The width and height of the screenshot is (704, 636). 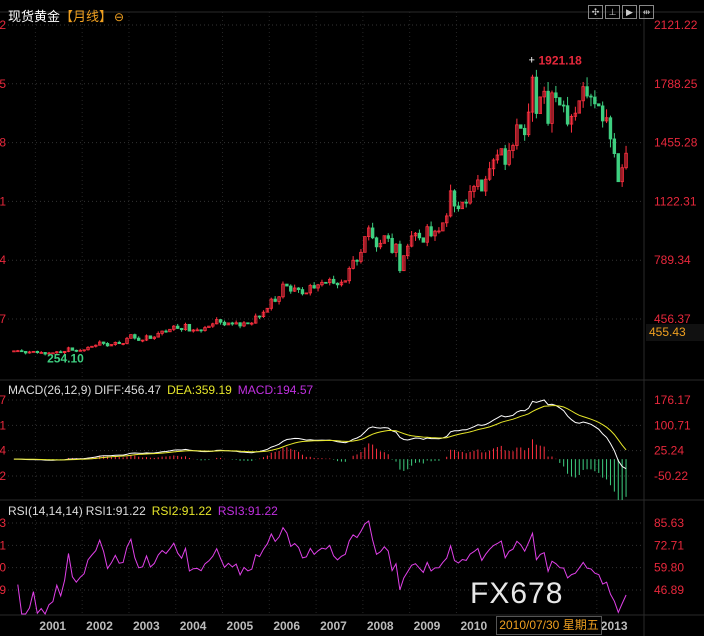 What do you see at coordinates (531, 60) in the screenshot?
I see `max-marker-icon: +` at bounding box center [531, 60].